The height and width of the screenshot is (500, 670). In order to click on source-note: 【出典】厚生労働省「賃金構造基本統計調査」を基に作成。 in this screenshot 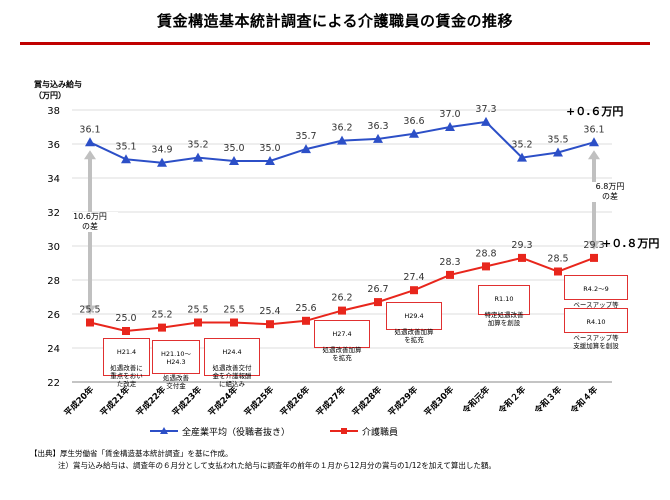, I will do `click(131, 453)`.